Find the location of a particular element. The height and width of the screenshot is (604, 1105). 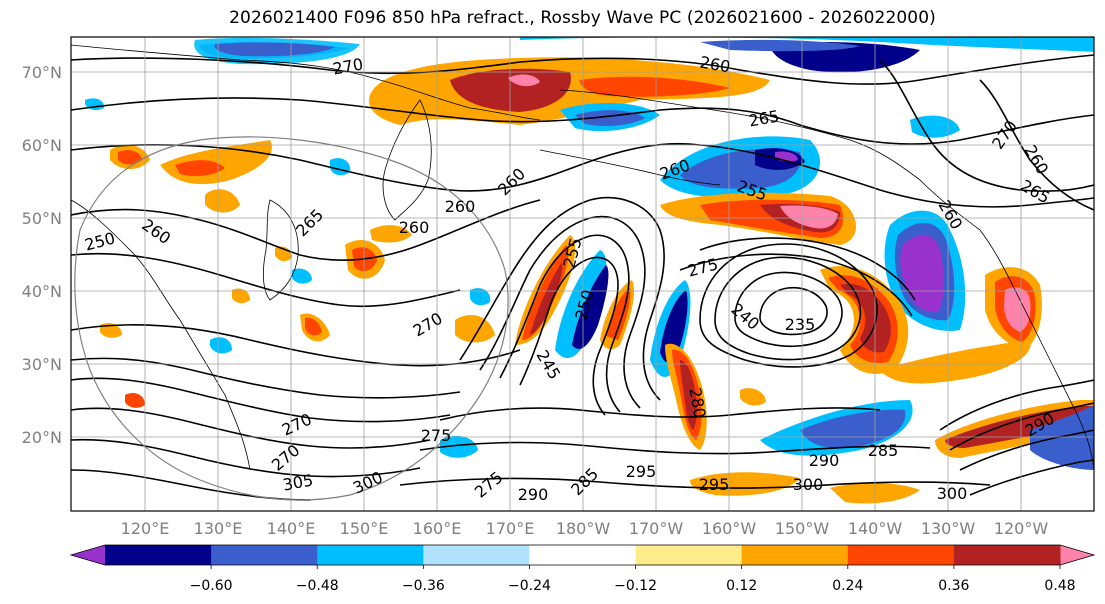

colorbar-extend-high is located at coordinates (1077, 555).